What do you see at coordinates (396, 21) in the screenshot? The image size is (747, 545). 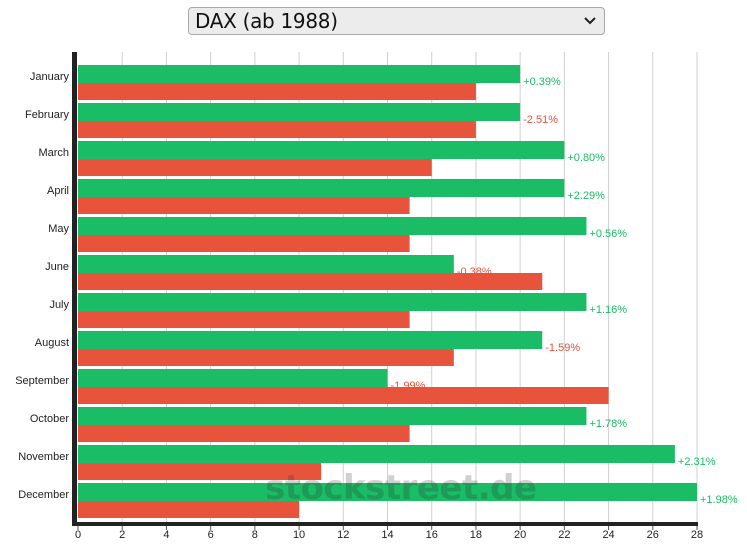 I see `index-selector: DAX (ab 1988)` at bounding box center [396, 21].